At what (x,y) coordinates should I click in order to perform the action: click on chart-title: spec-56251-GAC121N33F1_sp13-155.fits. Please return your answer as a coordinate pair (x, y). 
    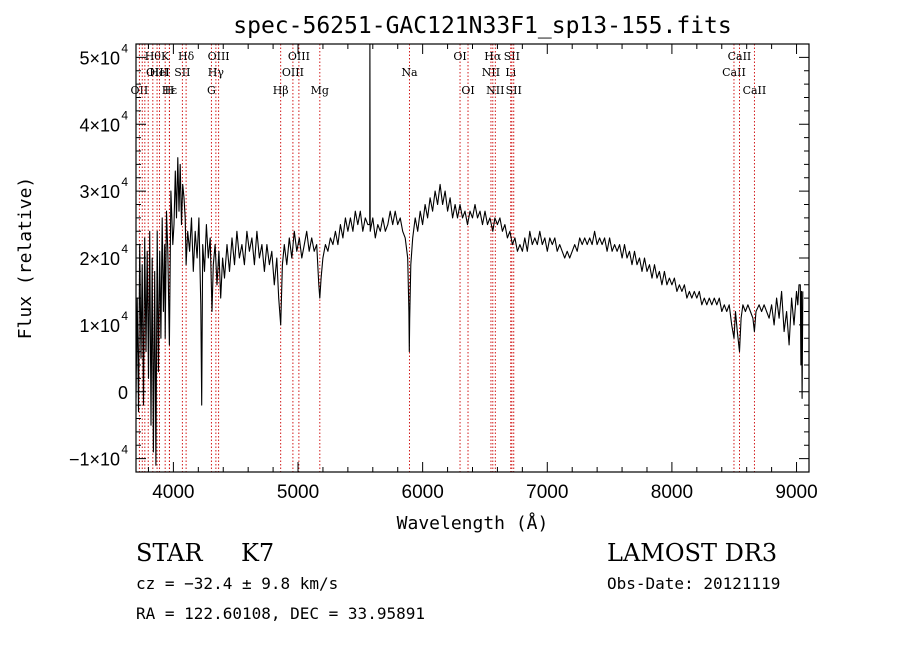
    Looking at the image, I should click on (482, 26).